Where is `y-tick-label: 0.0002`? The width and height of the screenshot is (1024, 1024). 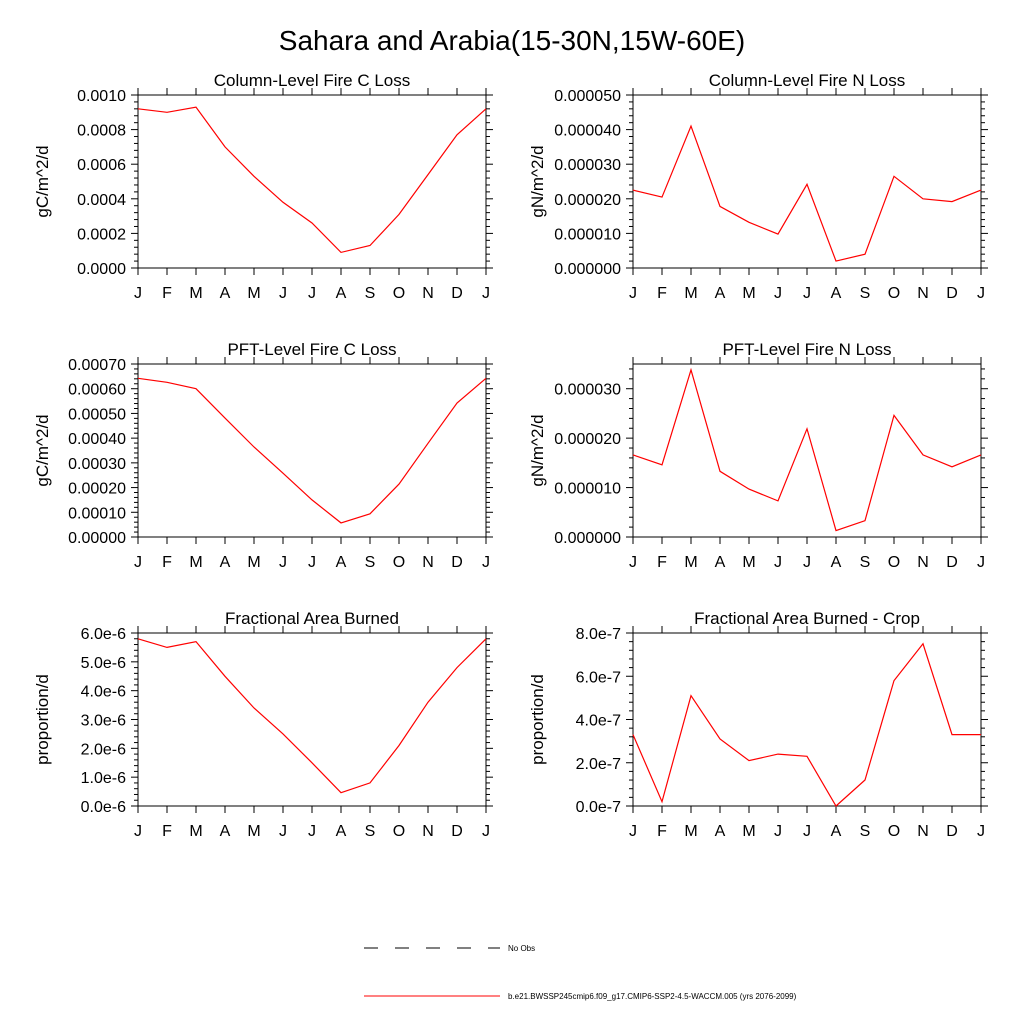
y-tick-label: 0.0002 is located at coordinates (101, 234).